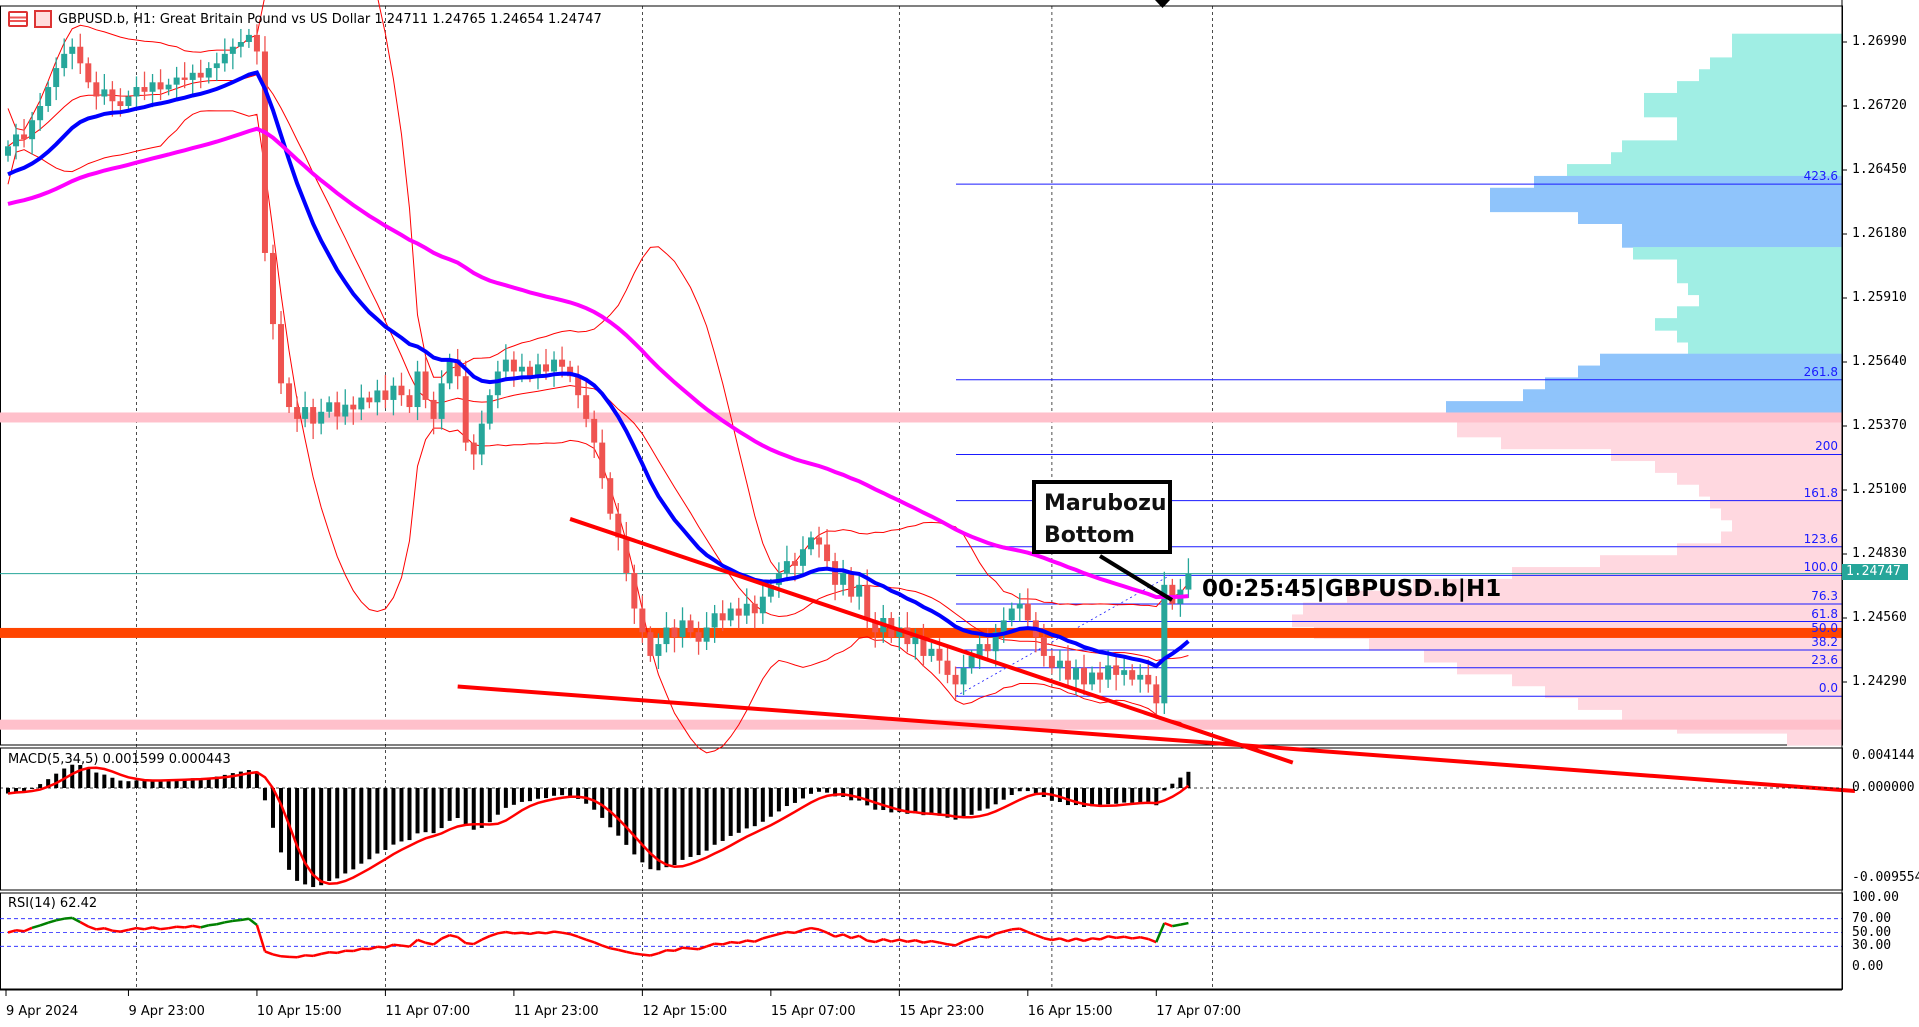  I want to click on time-axis-label: 15 Apr 07:00, so click(813, 1011).